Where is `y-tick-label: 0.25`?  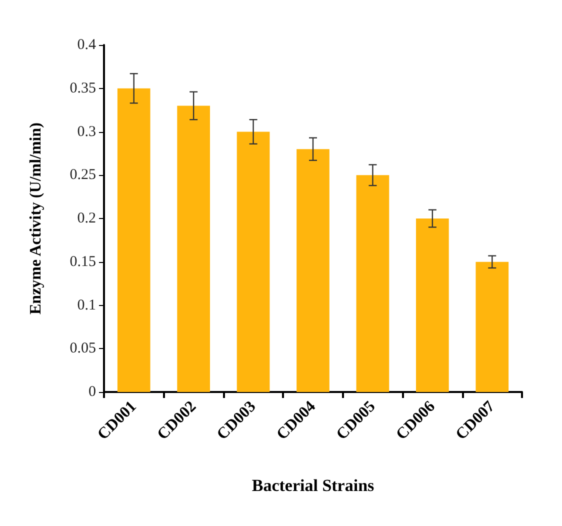 y-tick-label: 0.25 is located at coordinates (83, 175).